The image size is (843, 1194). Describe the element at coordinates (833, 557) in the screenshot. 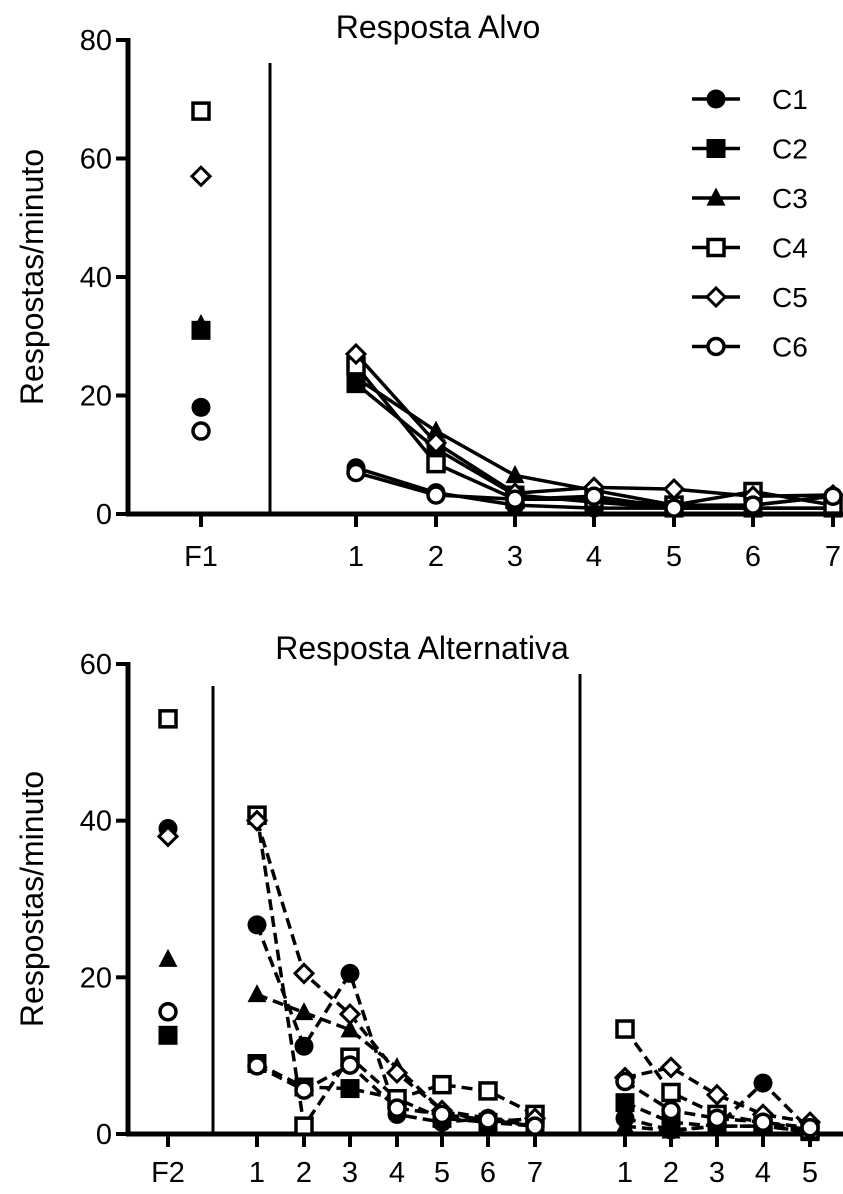

I see `x-tick-label-top: 7` at that location.